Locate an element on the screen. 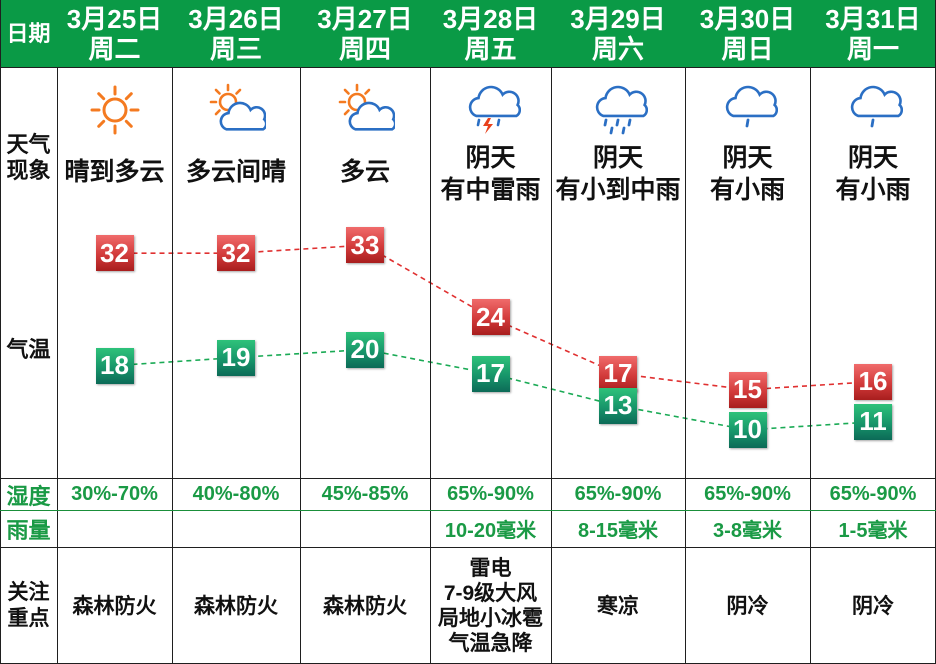  weather-description: 多云 is located at coordinates (364, 172).